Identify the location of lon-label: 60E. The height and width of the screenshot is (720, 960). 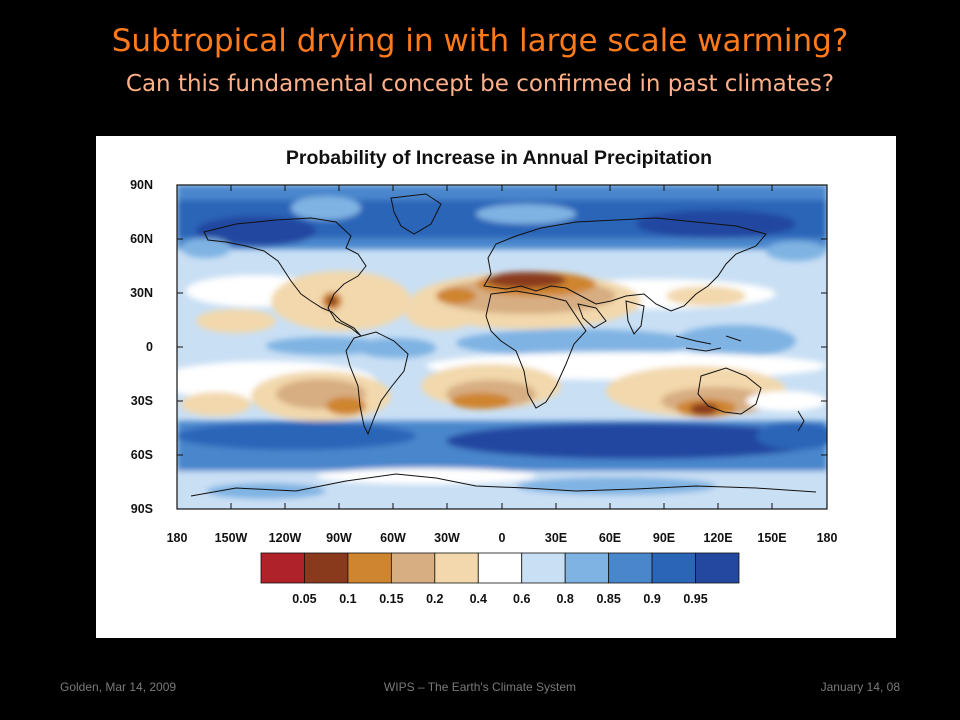
(610, 538).